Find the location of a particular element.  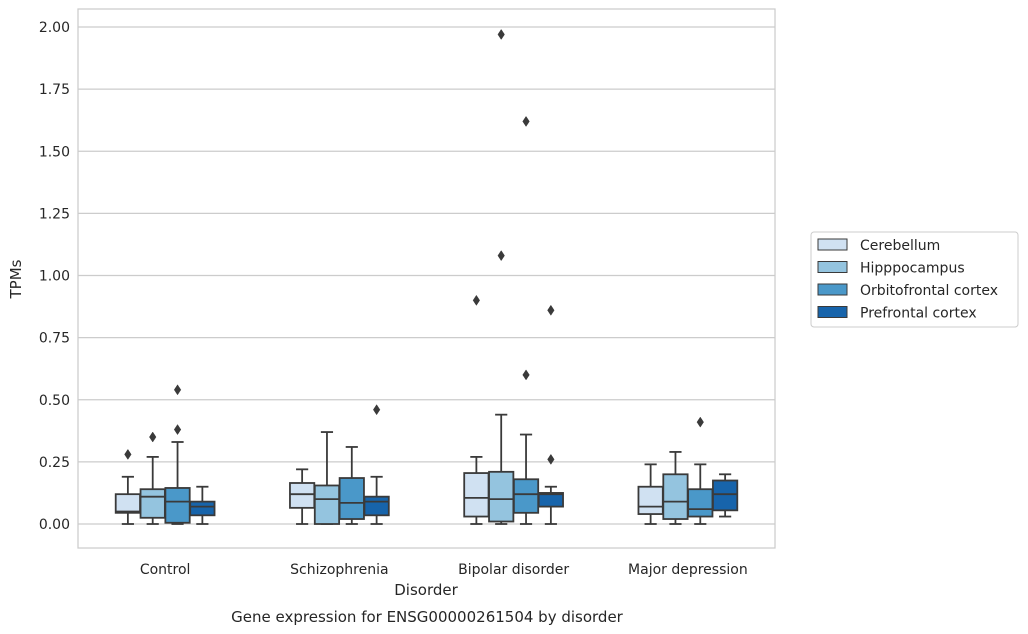

y-axis-title: TPMs is located at coordinates (16, 279).